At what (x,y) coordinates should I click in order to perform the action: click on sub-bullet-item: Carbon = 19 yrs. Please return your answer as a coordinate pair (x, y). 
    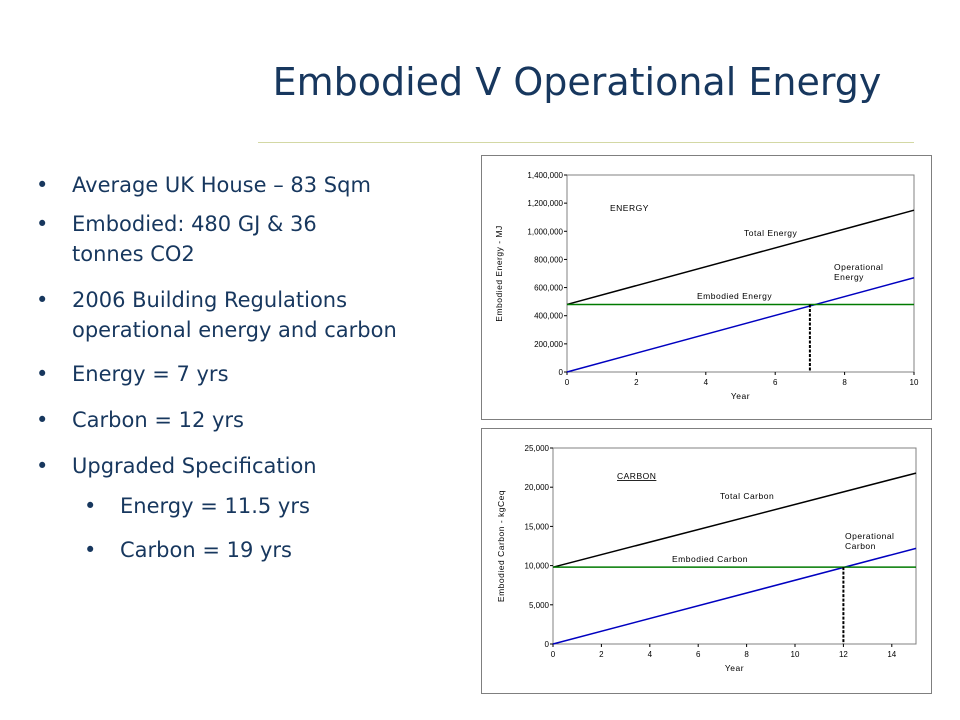
    Looking at the image, I should click on (246, 550).